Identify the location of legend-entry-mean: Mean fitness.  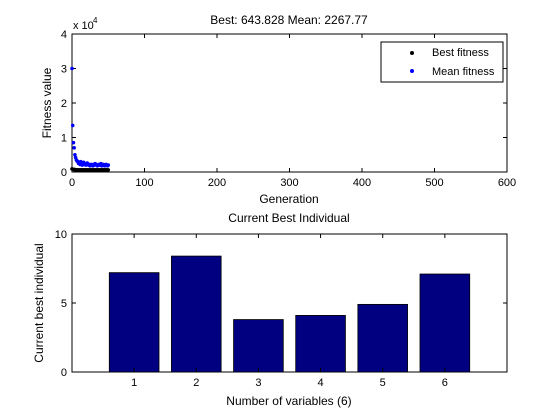
(452, 72).